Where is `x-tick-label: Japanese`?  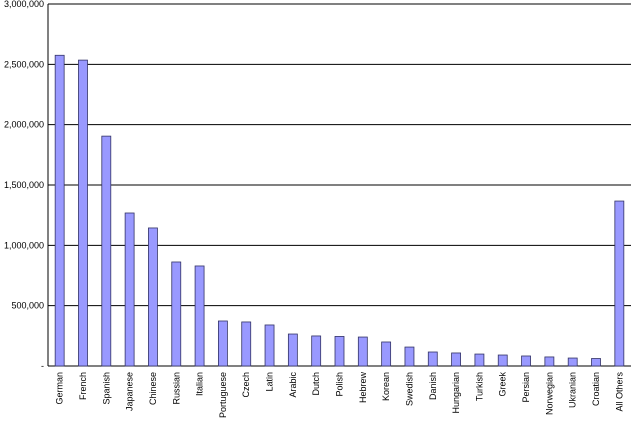
x-tick-label: Japanese is located at coordinates (130, 391).